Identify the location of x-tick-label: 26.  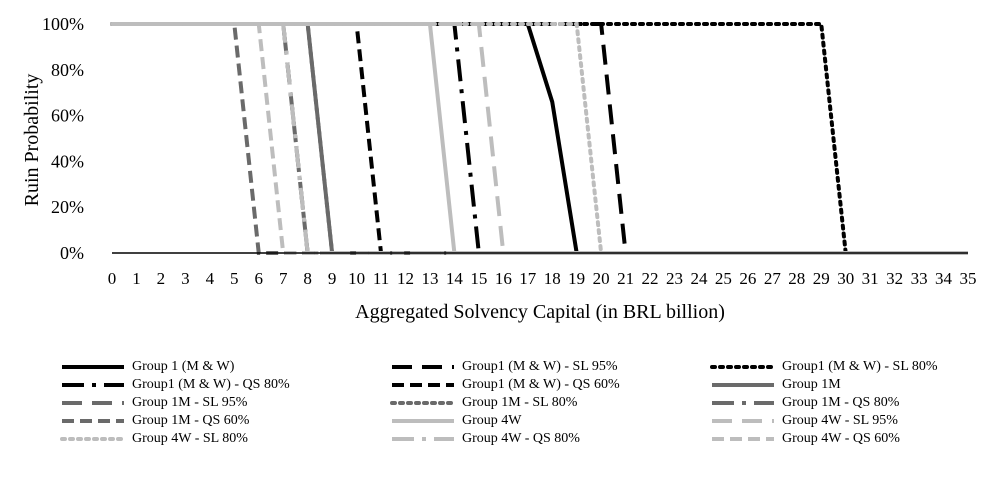
(747, 278).